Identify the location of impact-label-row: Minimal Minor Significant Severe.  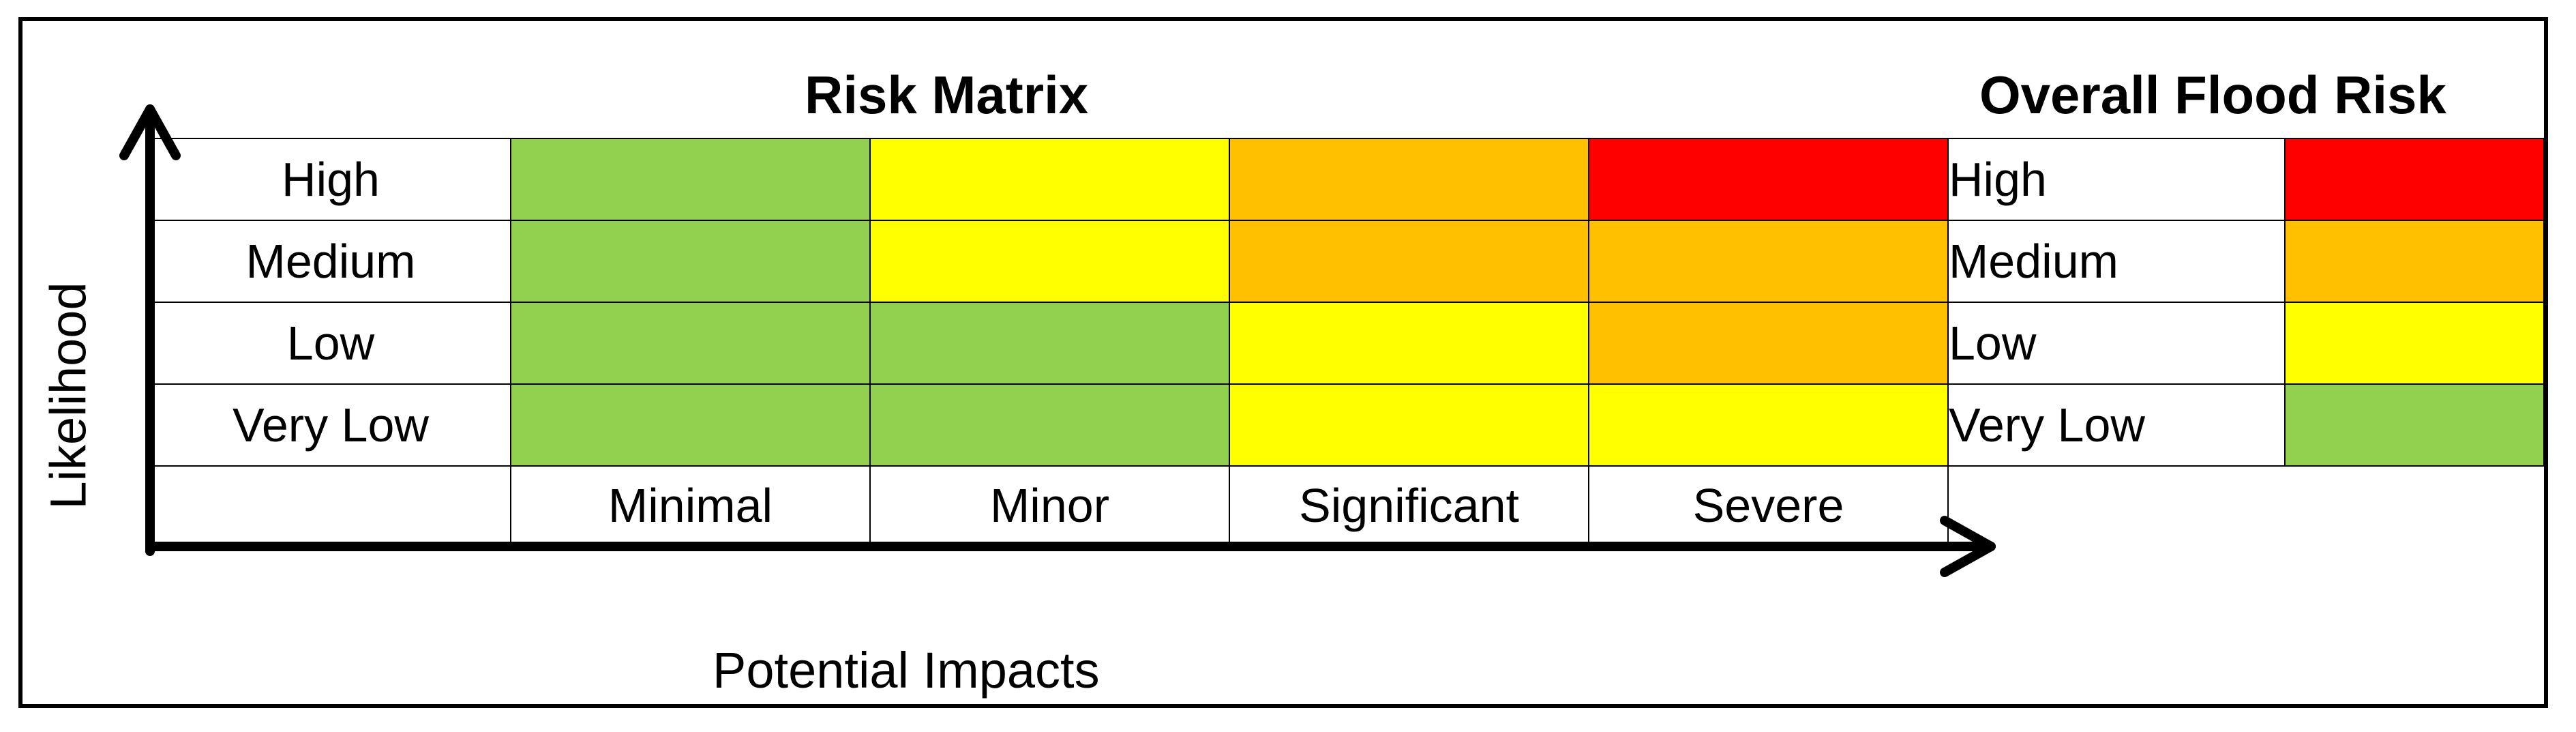
(1049, 505).